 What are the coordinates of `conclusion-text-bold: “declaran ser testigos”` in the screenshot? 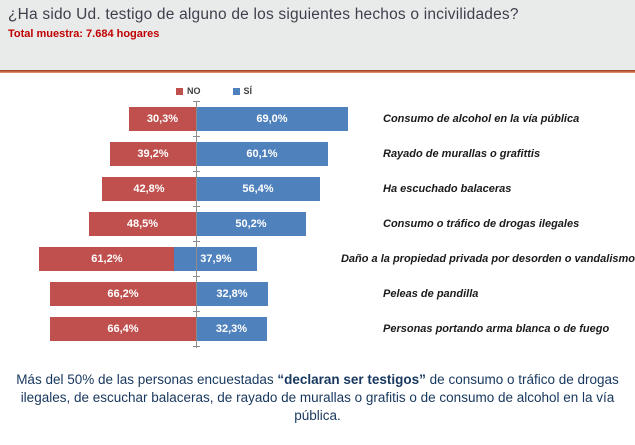 It's located at (351, 379).